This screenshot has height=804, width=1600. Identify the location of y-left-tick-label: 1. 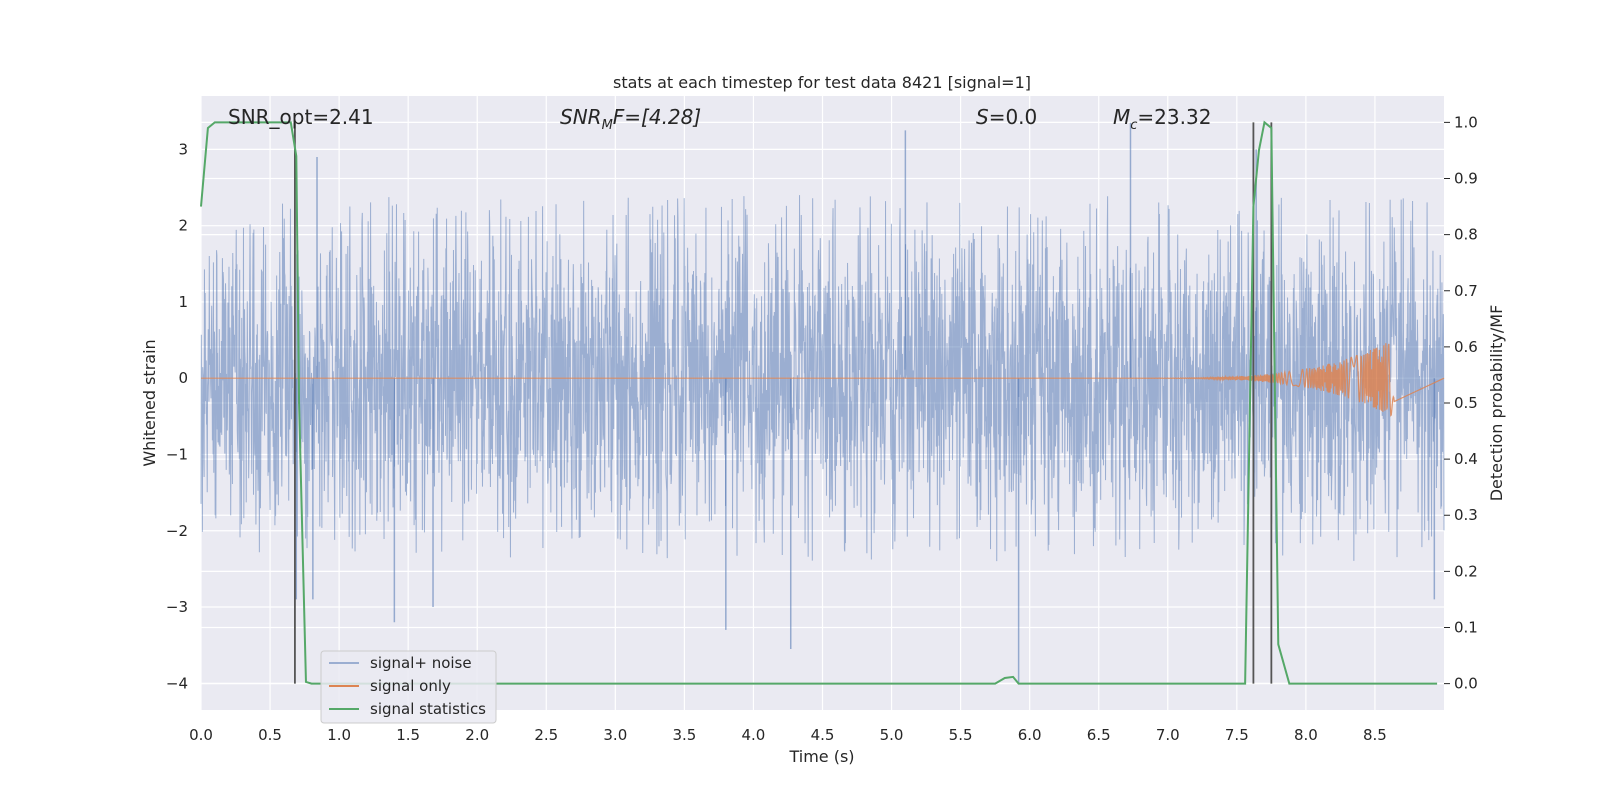
(183, 302).